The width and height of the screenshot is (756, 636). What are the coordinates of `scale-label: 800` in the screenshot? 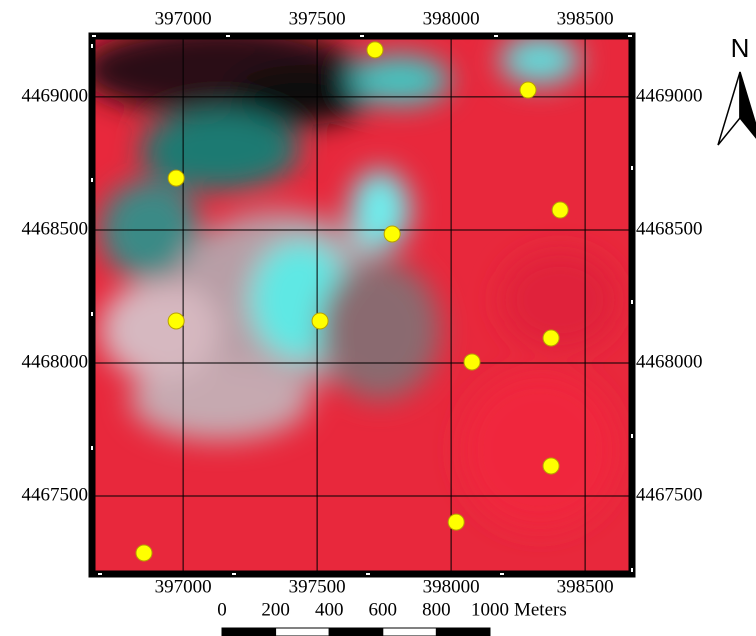 It's located at (436, 609).